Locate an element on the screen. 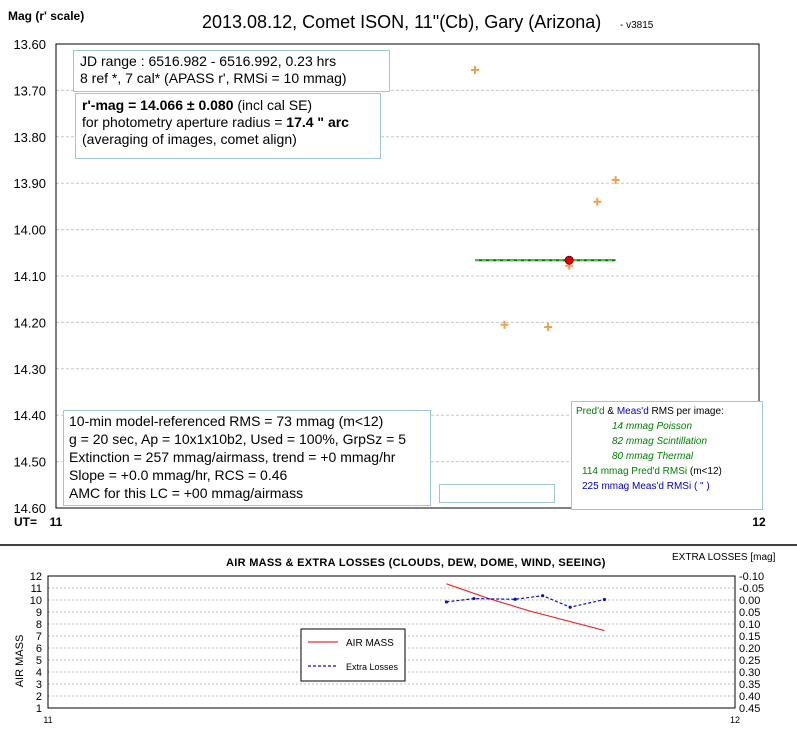 The height and width of the screenshot is (738, 797). rms-title-rest: RMS per image: is located at coordinates (686, 411).